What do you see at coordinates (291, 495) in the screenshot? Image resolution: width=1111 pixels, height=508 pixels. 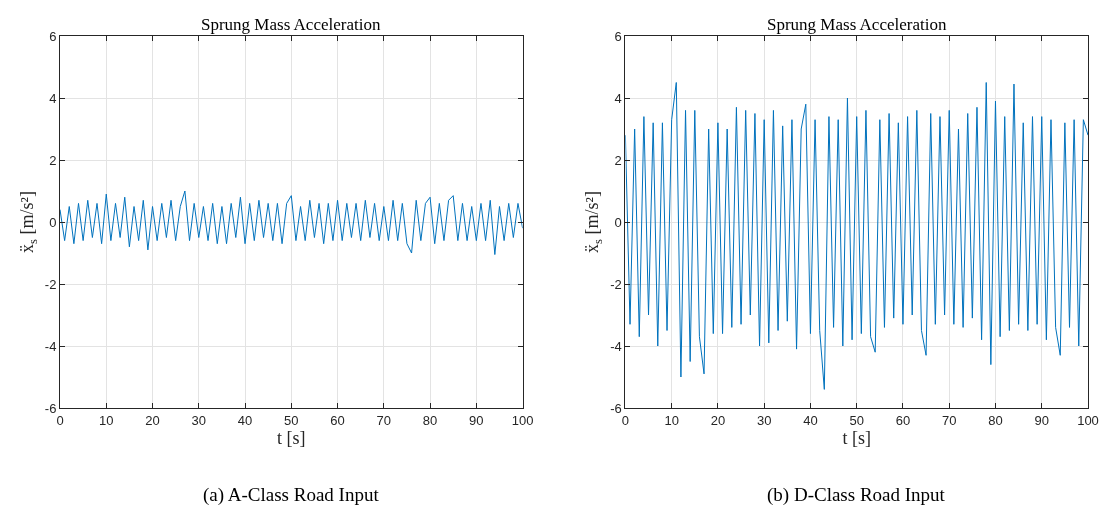 I see `text: (a) A-Class Road Input` at bounding box center [291, 495].